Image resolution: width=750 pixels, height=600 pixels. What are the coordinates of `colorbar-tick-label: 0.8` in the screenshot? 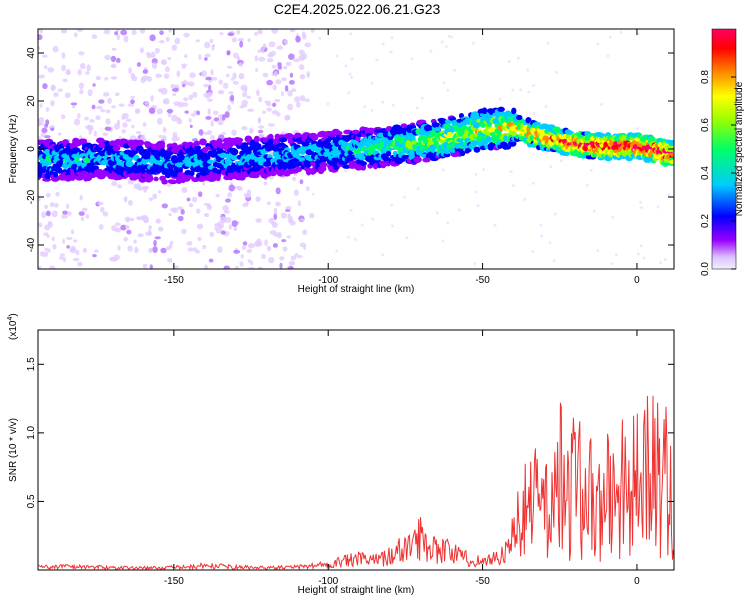 It's located at (705, 77).